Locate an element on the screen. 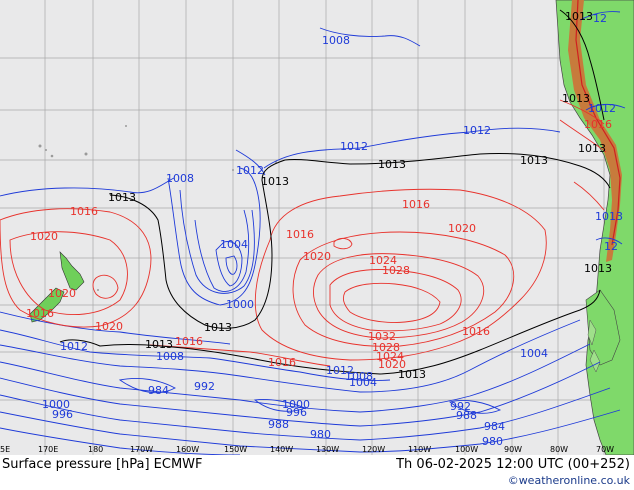 Image resolution: width=634 pixels, height=490 pixels. label-1013-coast2: 1013 is located at coordinates (592, 148).